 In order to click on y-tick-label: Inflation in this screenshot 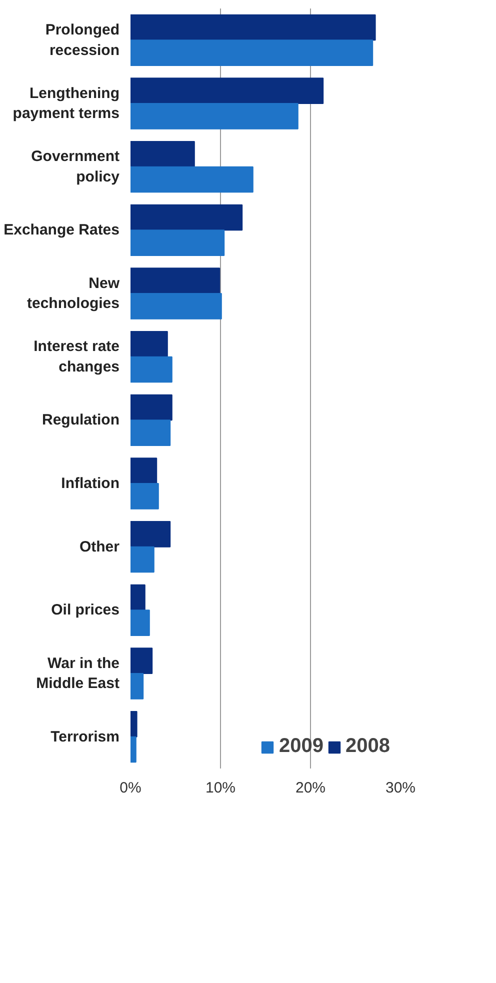, I will do `click(90, 483)`.